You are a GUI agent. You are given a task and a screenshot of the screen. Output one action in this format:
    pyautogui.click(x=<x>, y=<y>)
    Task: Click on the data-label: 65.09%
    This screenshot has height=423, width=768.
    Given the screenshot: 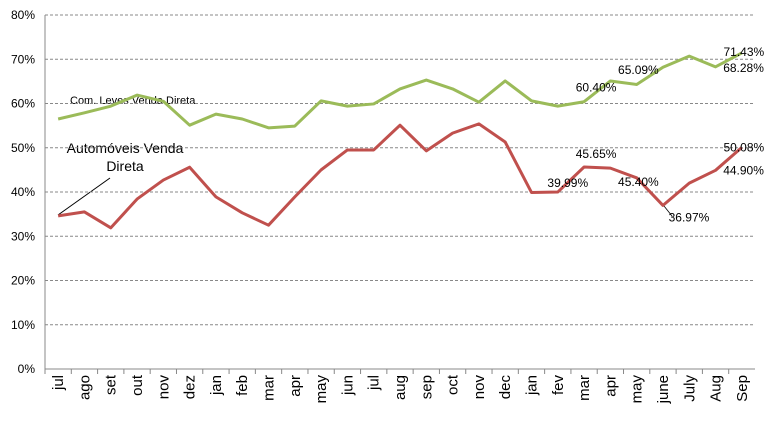 What is the action you would take?
    pyautogui.click(x=638, y=70)
    